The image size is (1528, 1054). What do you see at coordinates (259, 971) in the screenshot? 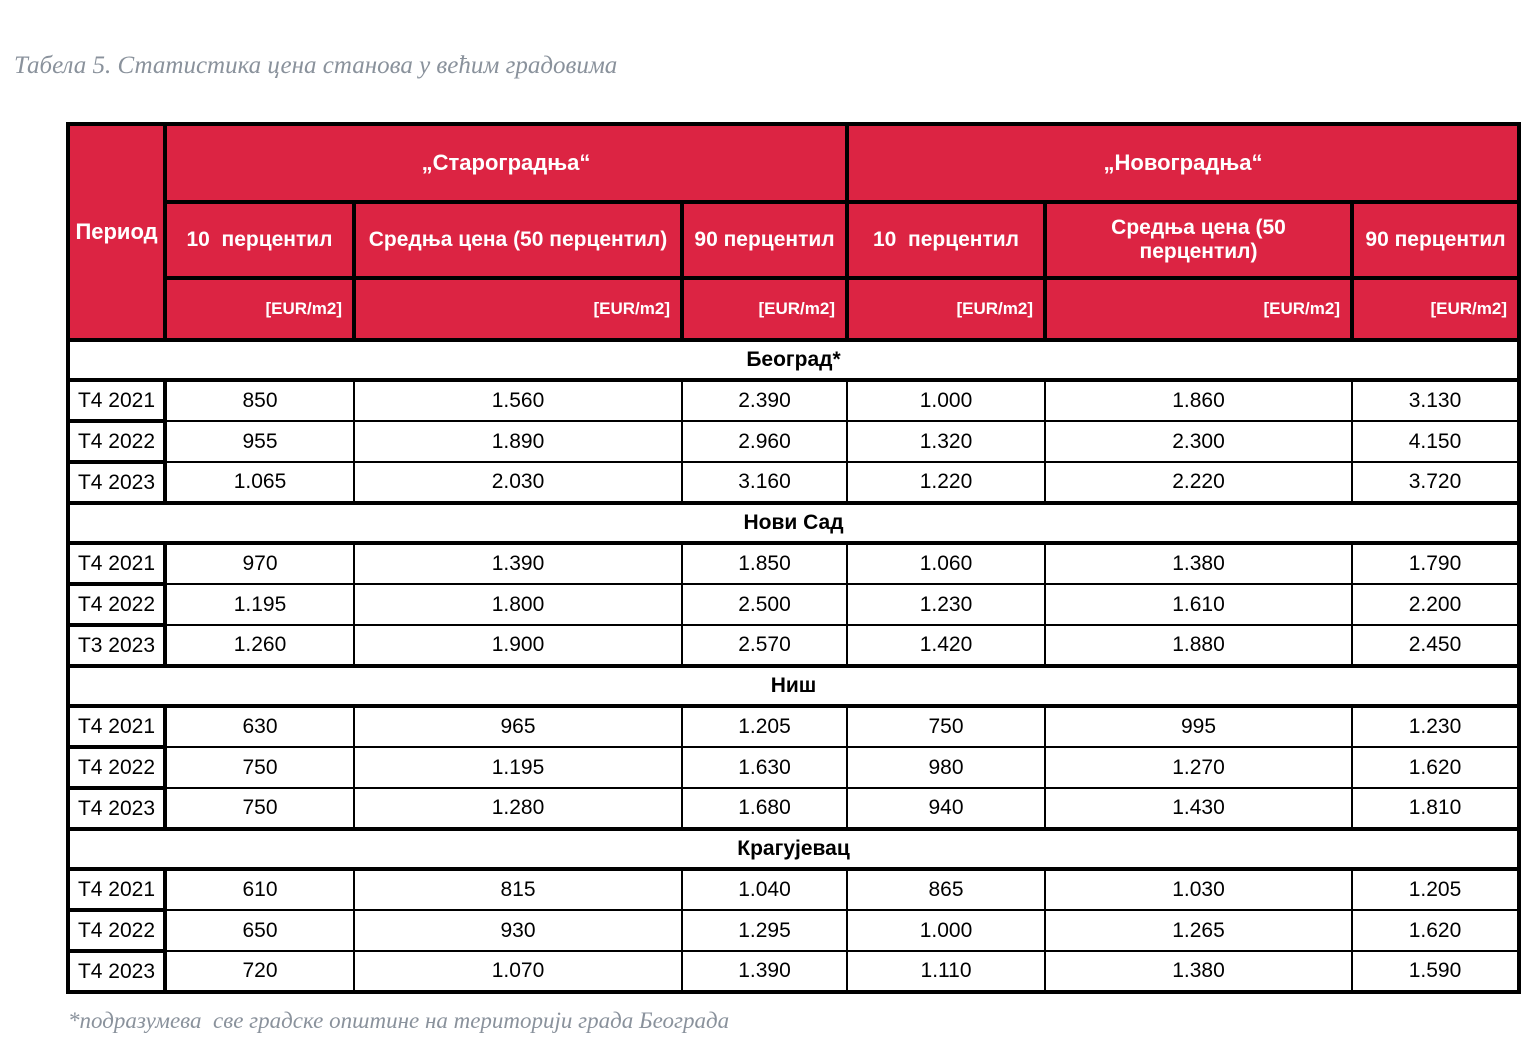
I see `value-cell: 720` at bounding box center [259, 971].